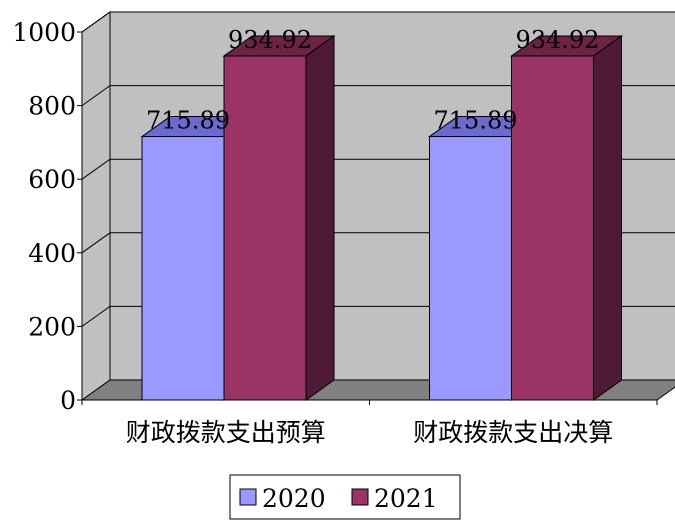 The width and height of the screenshot is (675, 520). What do you see at coordinates (52, 106) in the screenshot?
I see `y-tick-label: 800` at bounding box center [52, 106].